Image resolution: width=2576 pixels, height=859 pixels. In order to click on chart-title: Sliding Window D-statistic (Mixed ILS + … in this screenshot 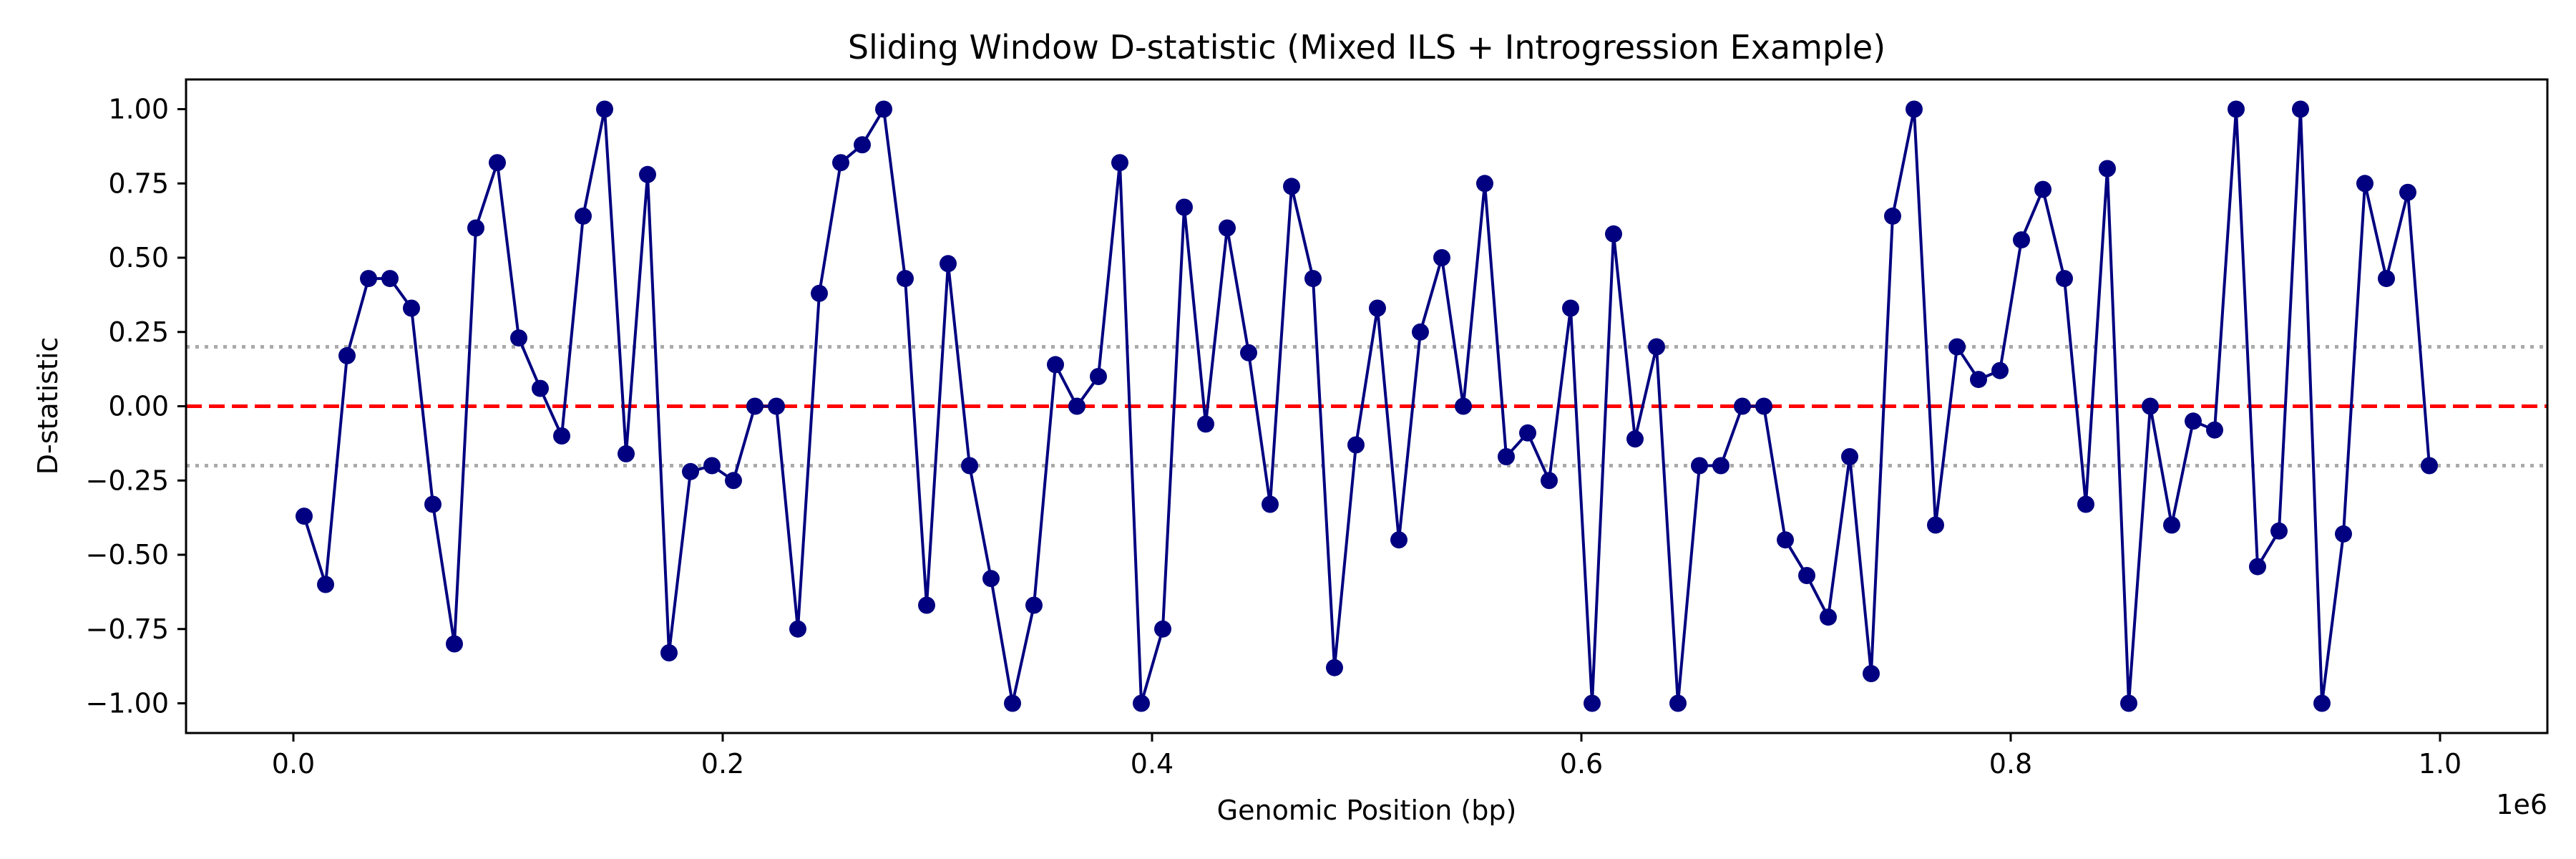, I will do `click(1366, 48)`.